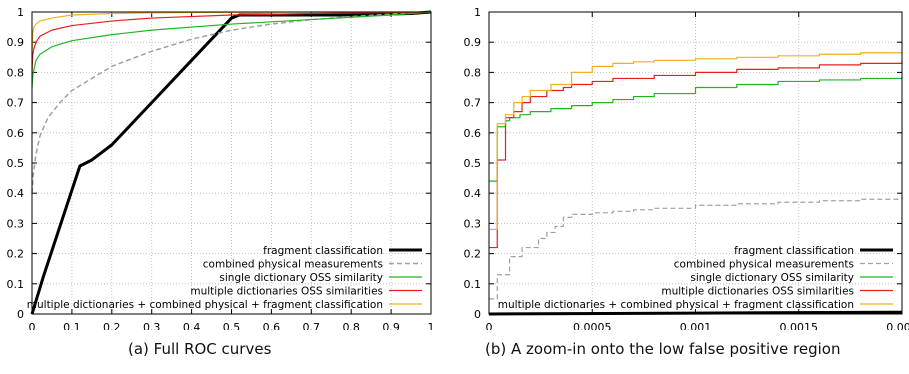 The height and width of the screenshot is (374, 909). I want to click on x-tick-label: 0.1, so click(72, 325).